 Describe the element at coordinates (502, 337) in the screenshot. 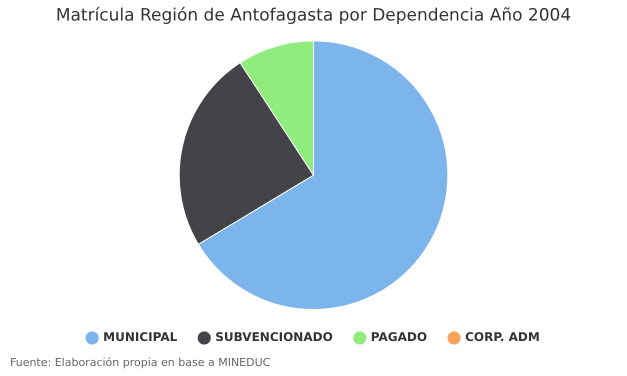

I see `legend-label: CORP. ADM` at that location.